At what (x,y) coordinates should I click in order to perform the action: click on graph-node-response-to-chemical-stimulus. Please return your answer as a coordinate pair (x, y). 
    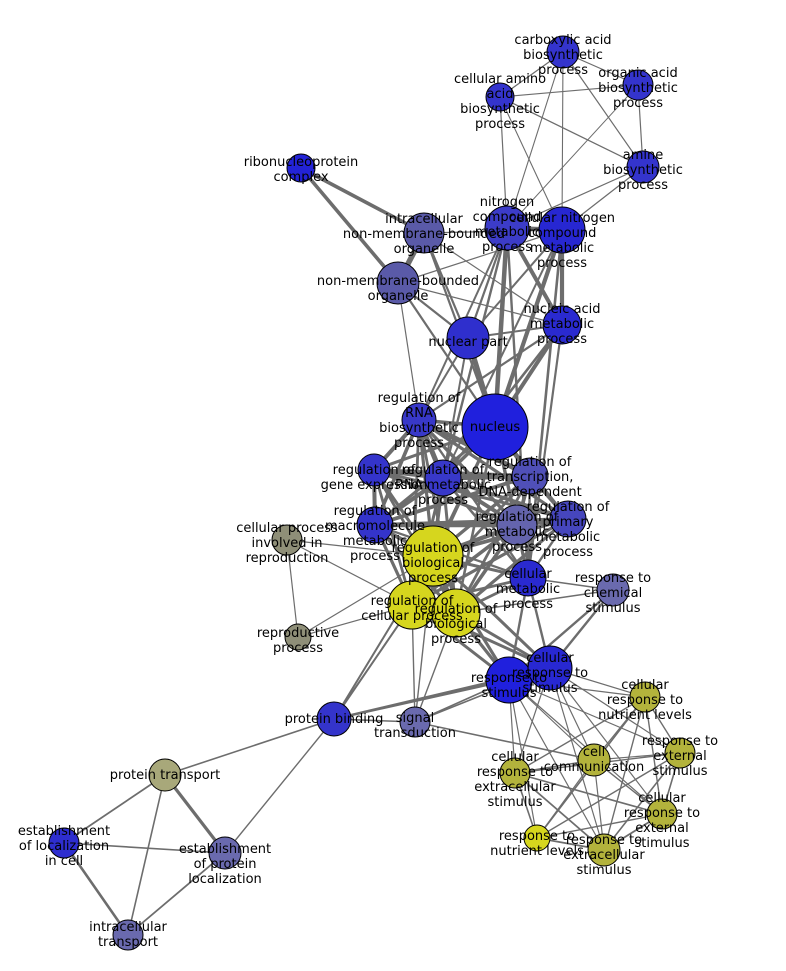
    Looking at the image, I should click on (613, 590).